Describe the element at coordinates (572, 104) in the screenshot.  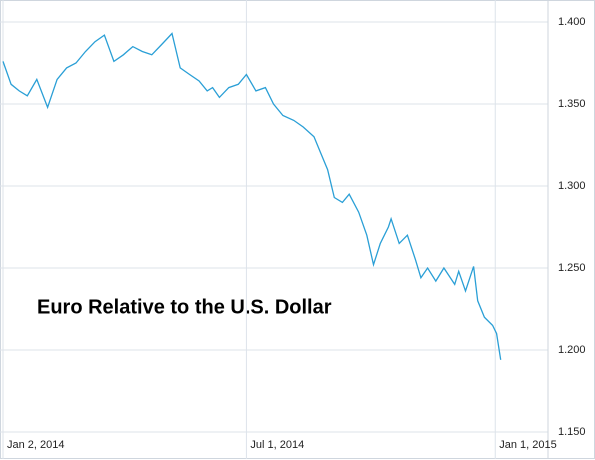
I see `y-tick-label: 1.350` at that location.